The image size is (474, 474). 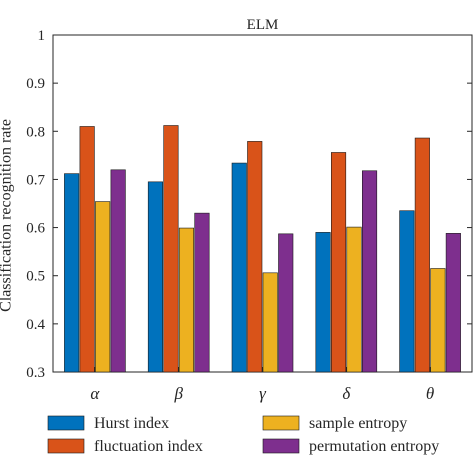 What do you see at coordinates (35, 180) in the screenshot?
I see `y-tick-label: 0.7` at bounding box center [35, 180].